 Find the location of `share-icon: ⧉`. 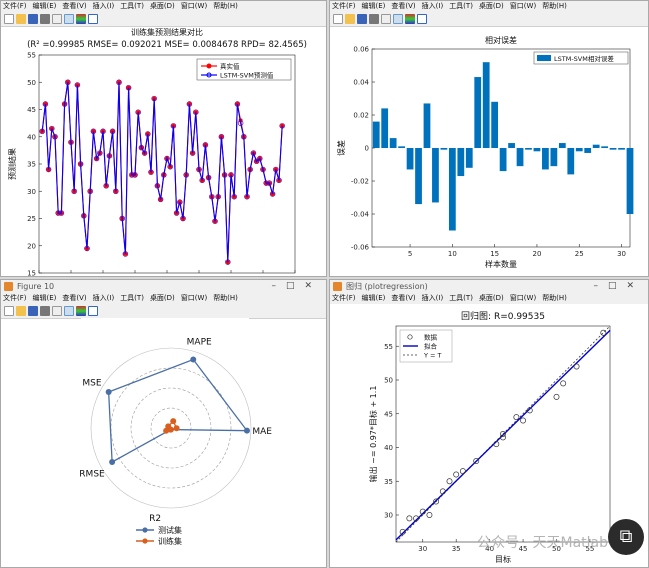

share-icon: ⧉ is located at coordinates (626, 537).